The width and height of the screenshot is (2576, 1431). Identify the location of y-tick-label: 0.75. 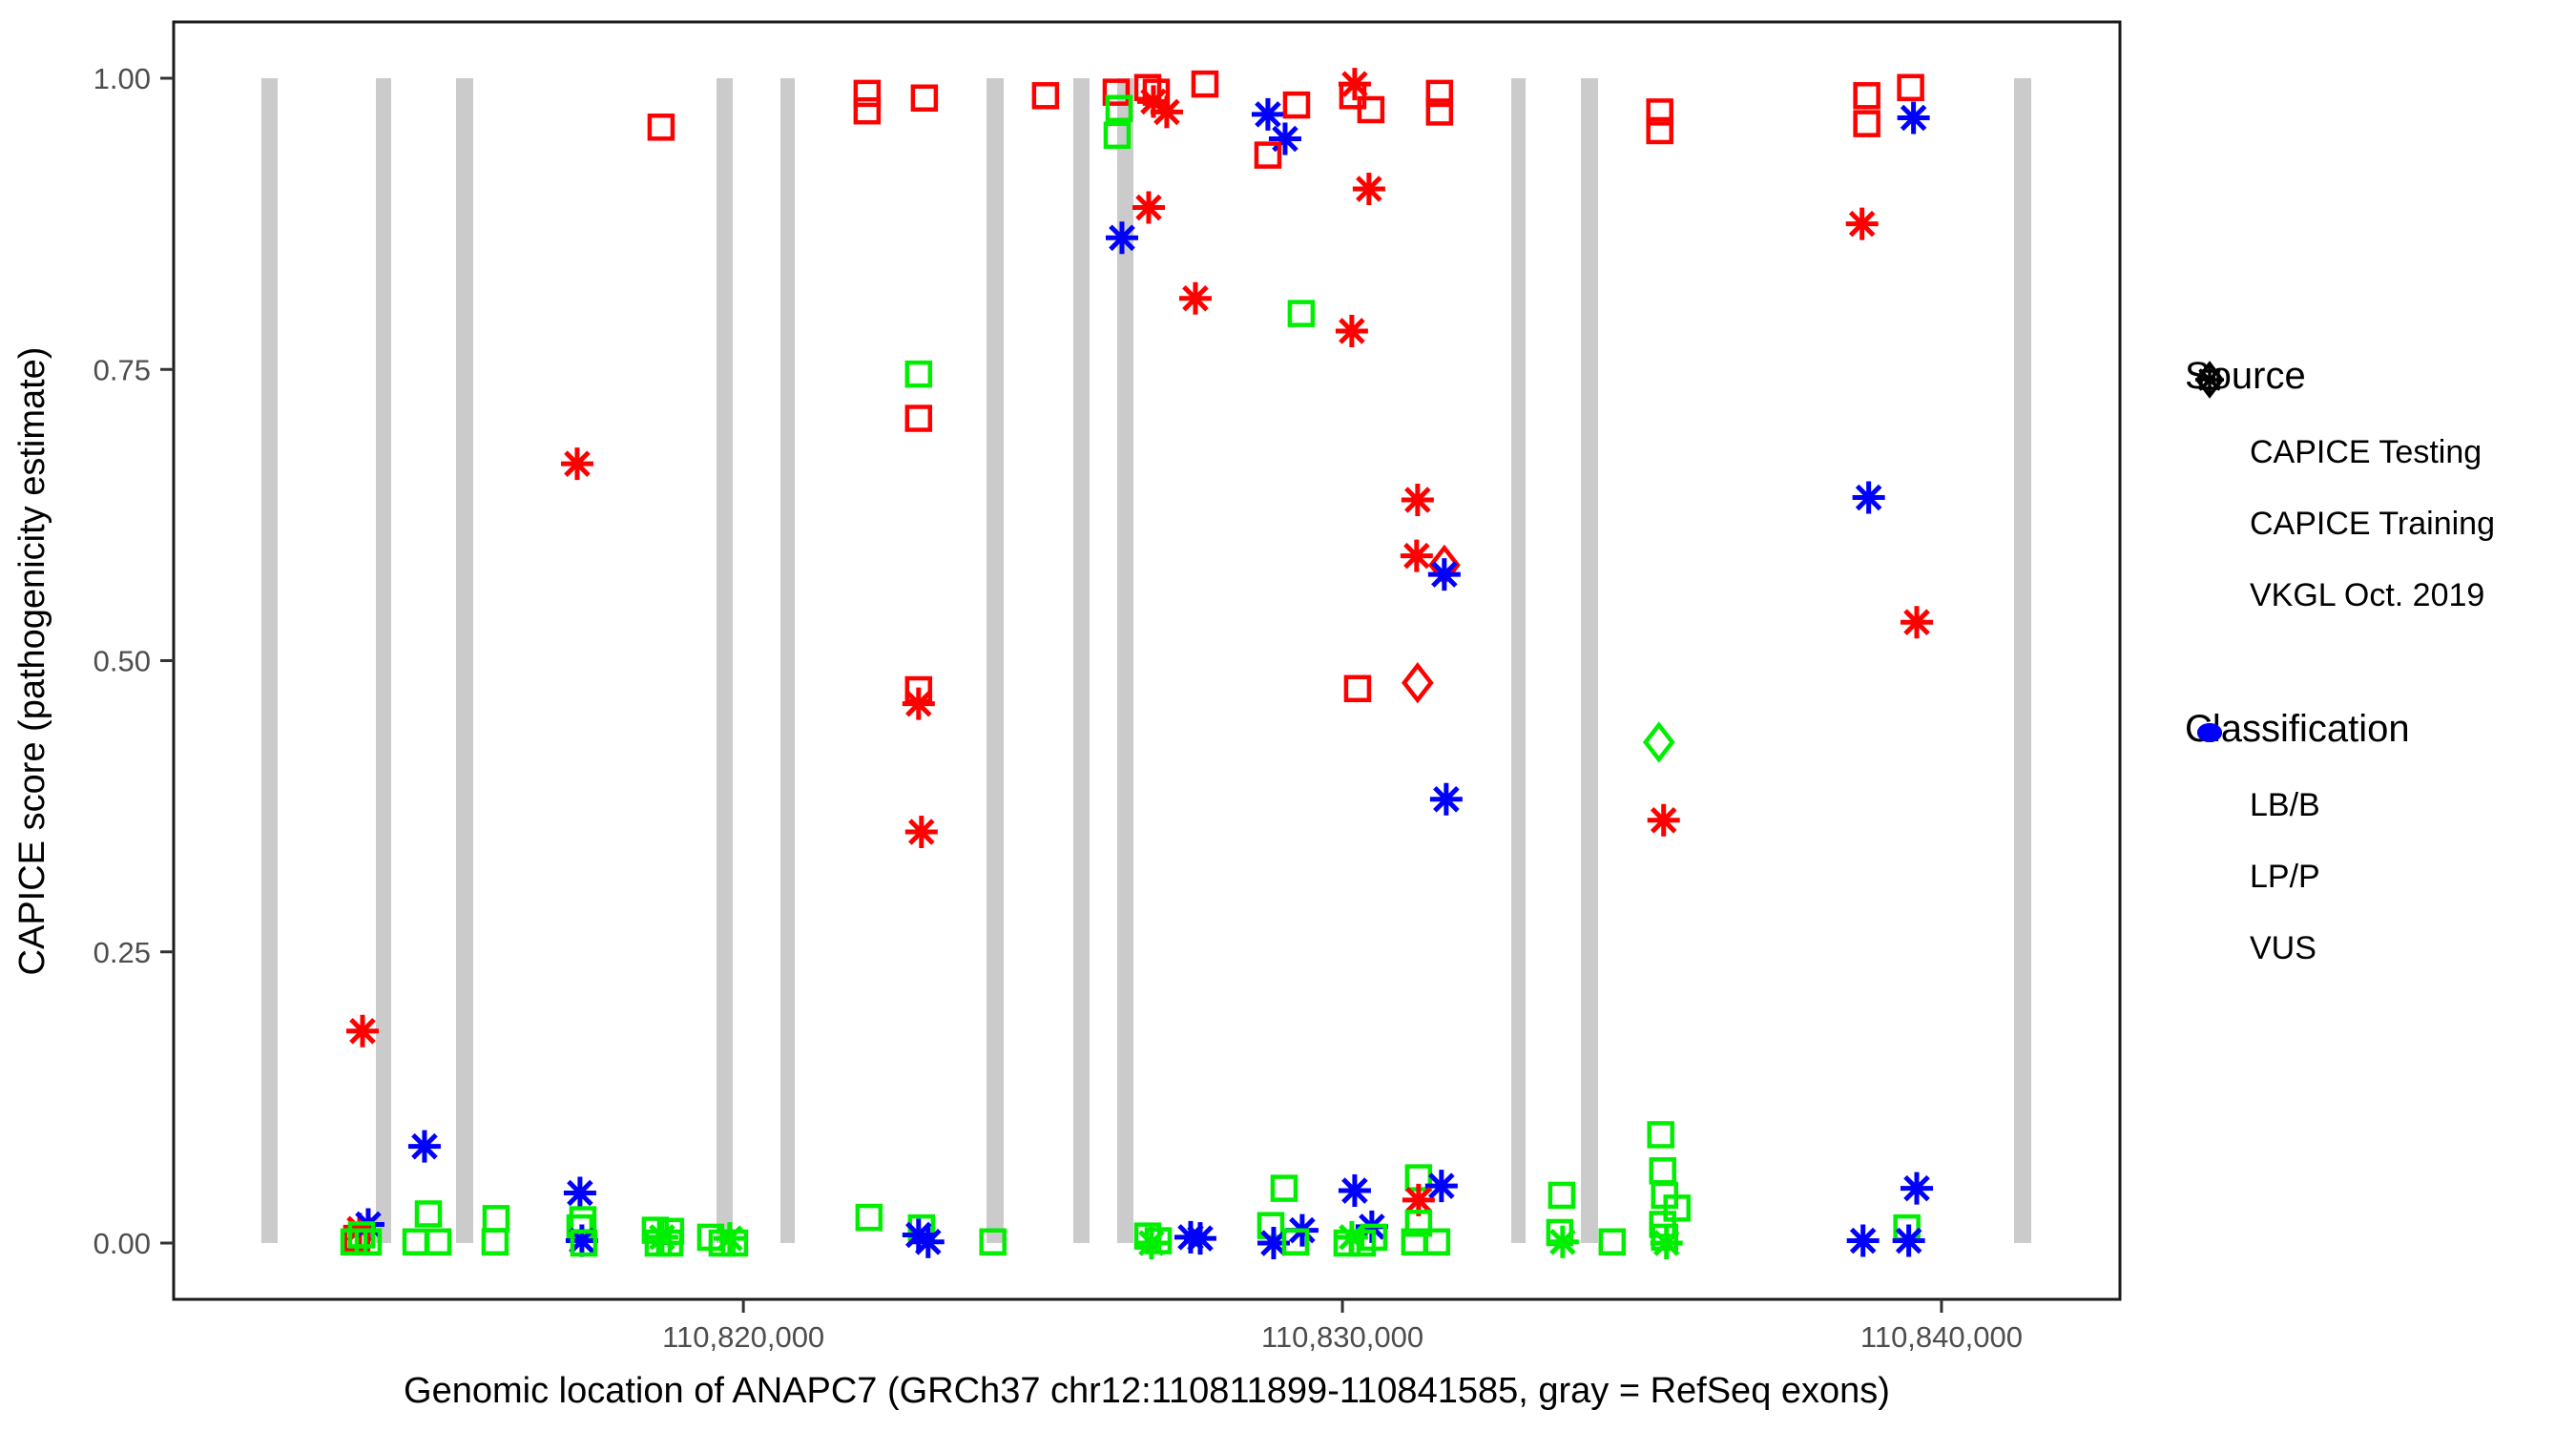
(122, 369).